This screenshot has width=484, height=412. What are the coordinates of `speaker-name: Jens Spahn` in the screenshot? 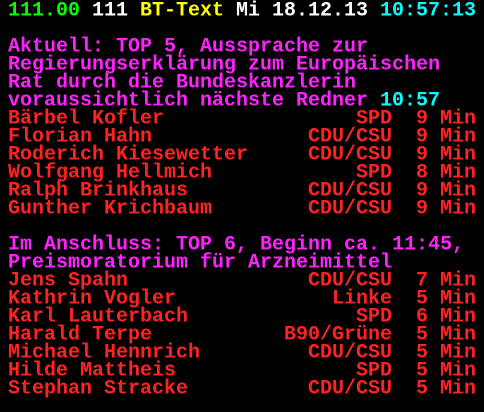 It's located at (68, 280).